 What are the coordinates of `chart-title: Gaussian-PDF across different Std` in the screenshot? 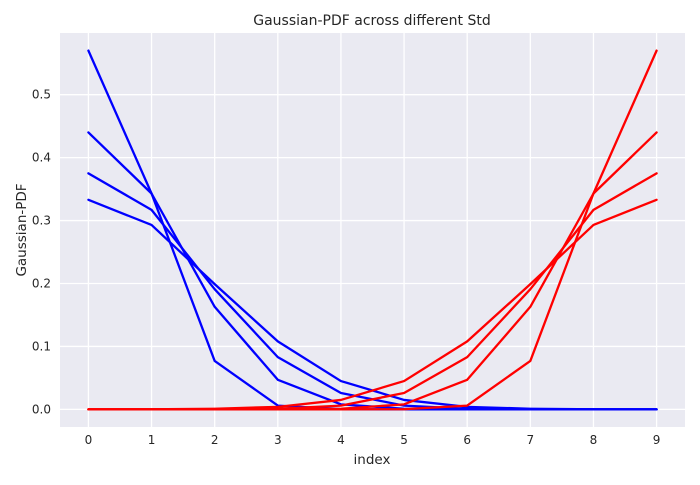 It's located at (372, 21).